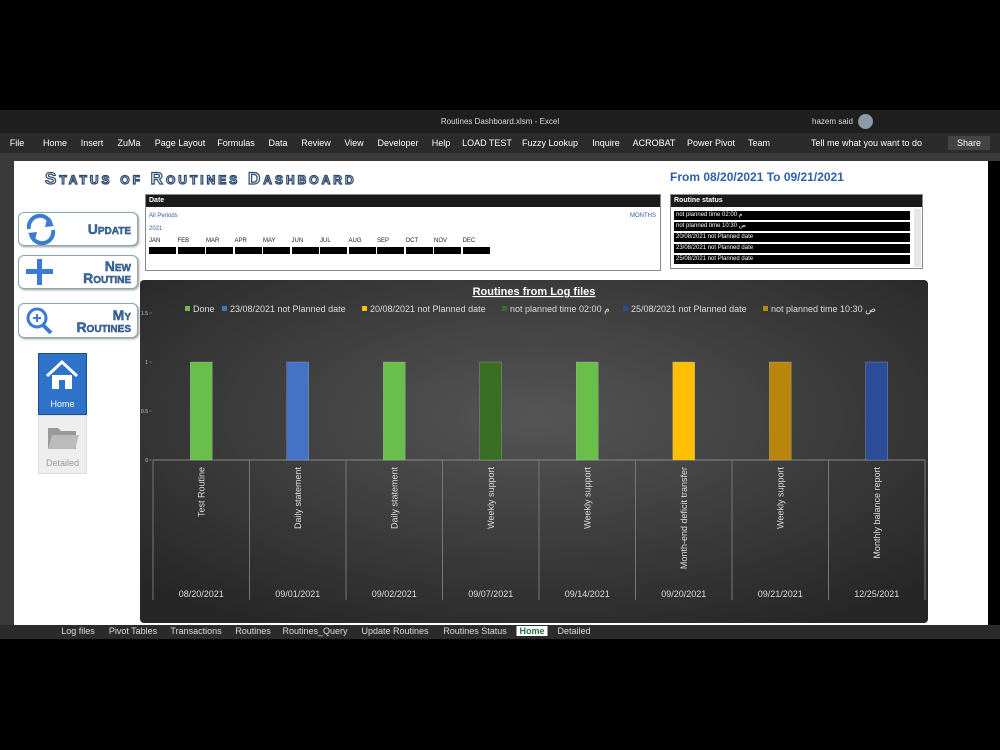 The image size is (1000, 750). I want to click on x-date-label: 09/20/2021, so click(683, 594).